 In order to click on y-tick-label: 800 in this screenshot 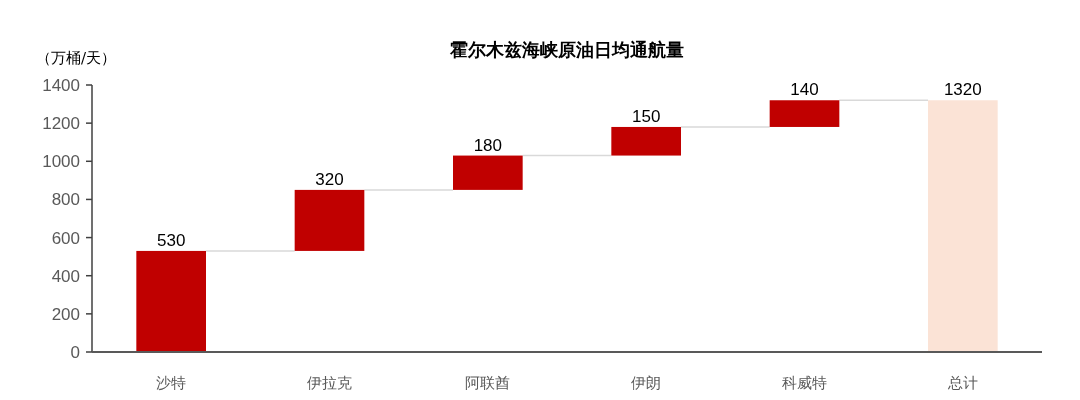, I will do `click(65, 200)`.